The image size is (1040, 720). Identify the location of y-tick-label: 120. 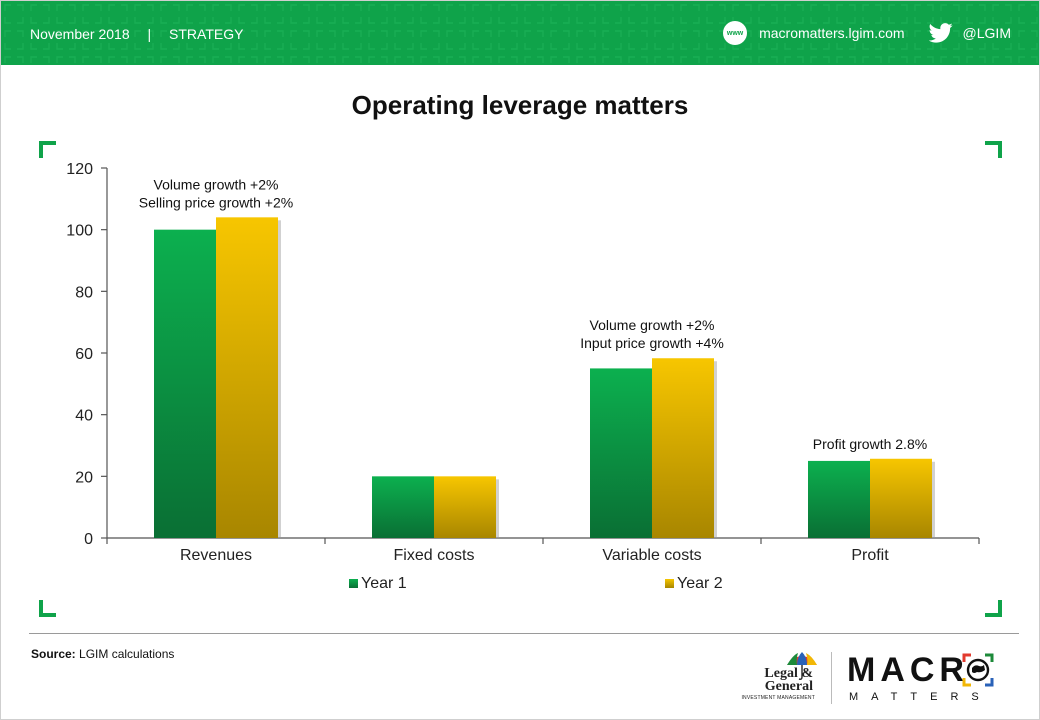
(79, 169).